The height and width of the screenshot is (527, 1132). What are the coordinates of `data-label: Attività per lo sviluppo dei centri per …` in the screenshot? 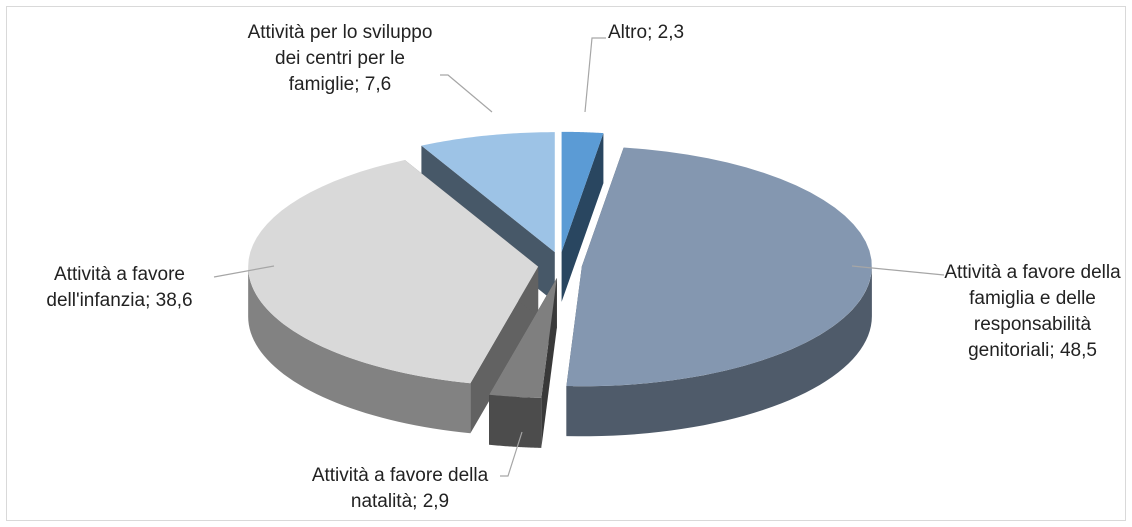 It's located at (340, 58).